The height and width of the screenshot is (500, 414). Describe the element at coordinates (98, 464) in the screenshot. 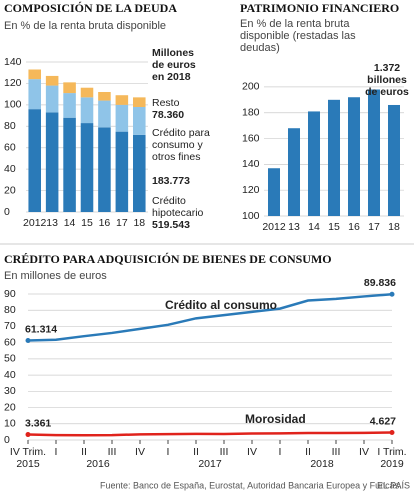

I see `year-label: 2016` at that location.